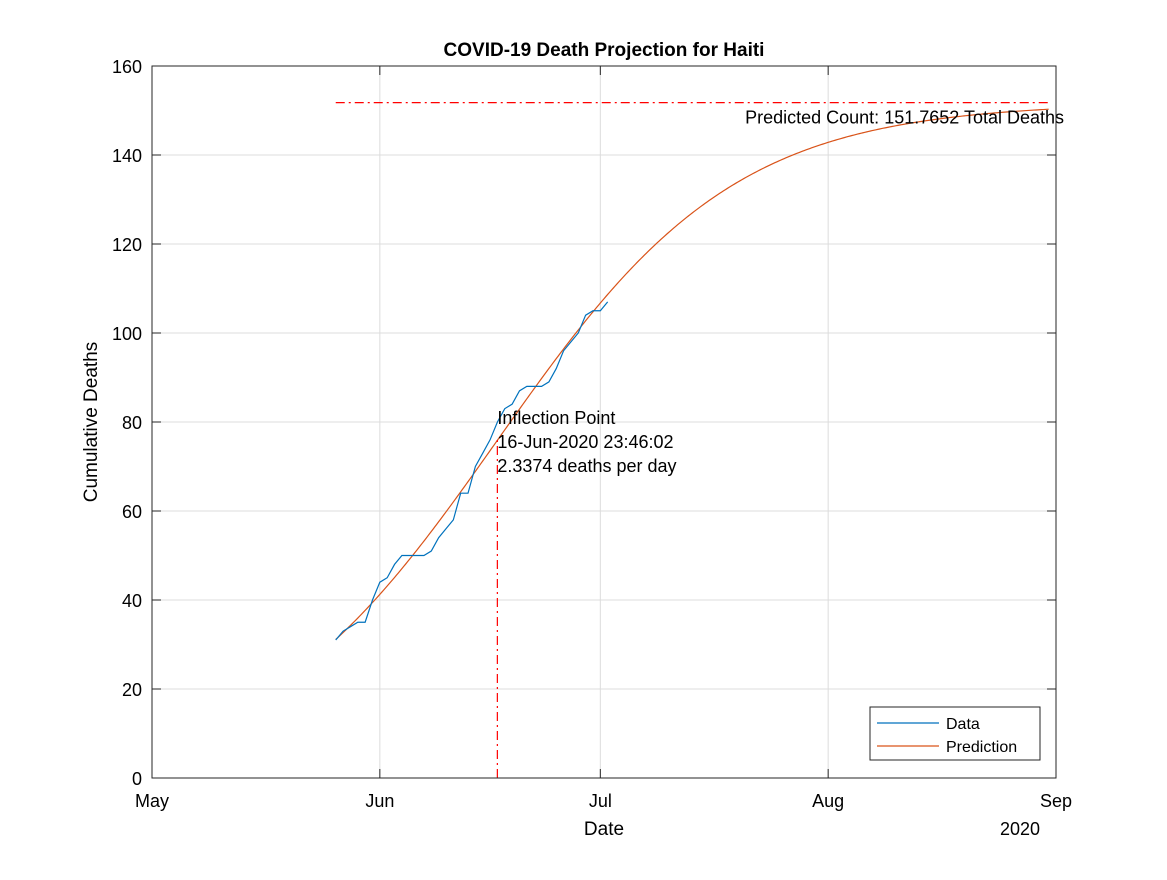 This screenshot has width=1167, height=880. What do you see at coordinates (1056, 801) in the screenshot?
I see `x-tick-label: Sep` at bounding box center [1056, 801].